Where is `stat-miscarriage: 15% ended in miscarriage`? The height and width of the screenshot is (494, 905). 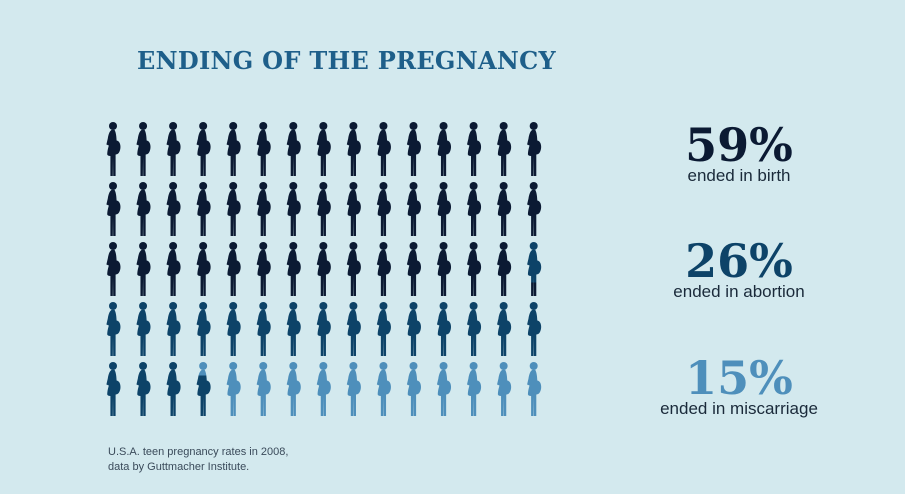 stat-miscarriage: 15% ended in miscarriage is located at coordinates (739, 386).